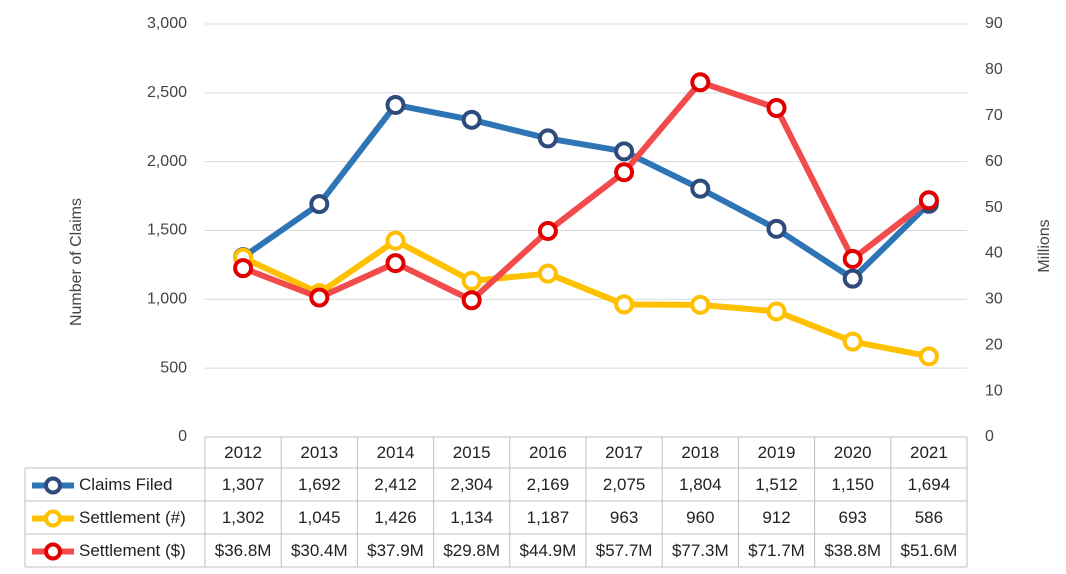 The image size is (1066, 574). Describe the element at coordinates (624, 452) in the screenshot. I see `x-tick-label: 2017` at that location.